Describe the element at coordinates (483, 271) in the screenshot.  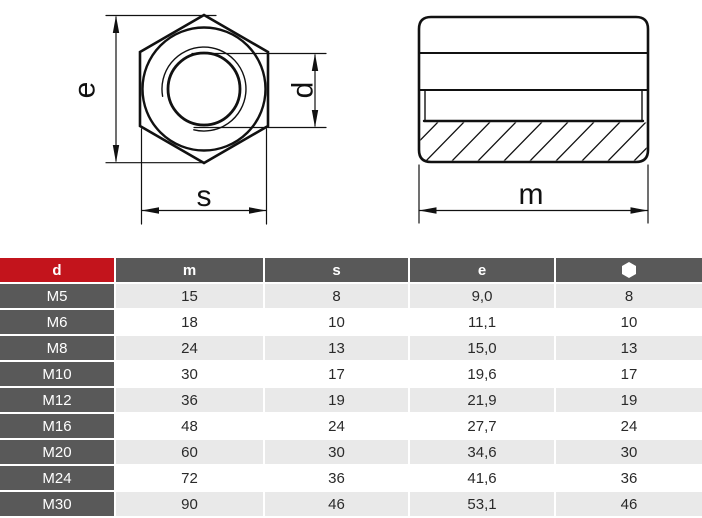
I see `header-cell-e: e` at that location.